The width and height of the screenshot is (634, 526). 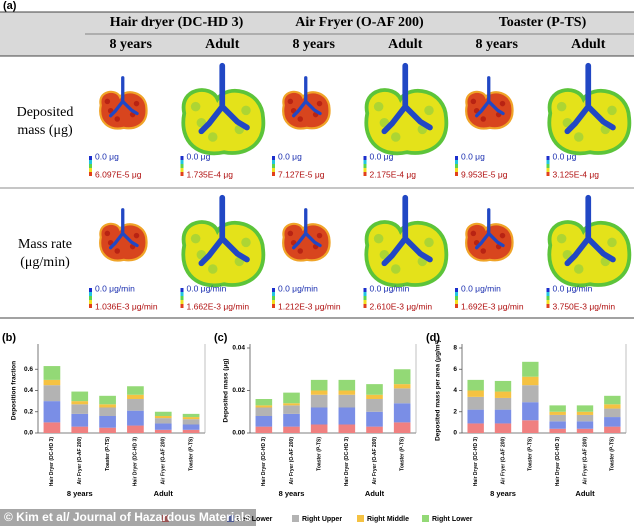 What do you see at coordinates (301, 174) in the screenshot?
I see `scale-max: 7.127E-5 μg` at bounding box center [301, 174].